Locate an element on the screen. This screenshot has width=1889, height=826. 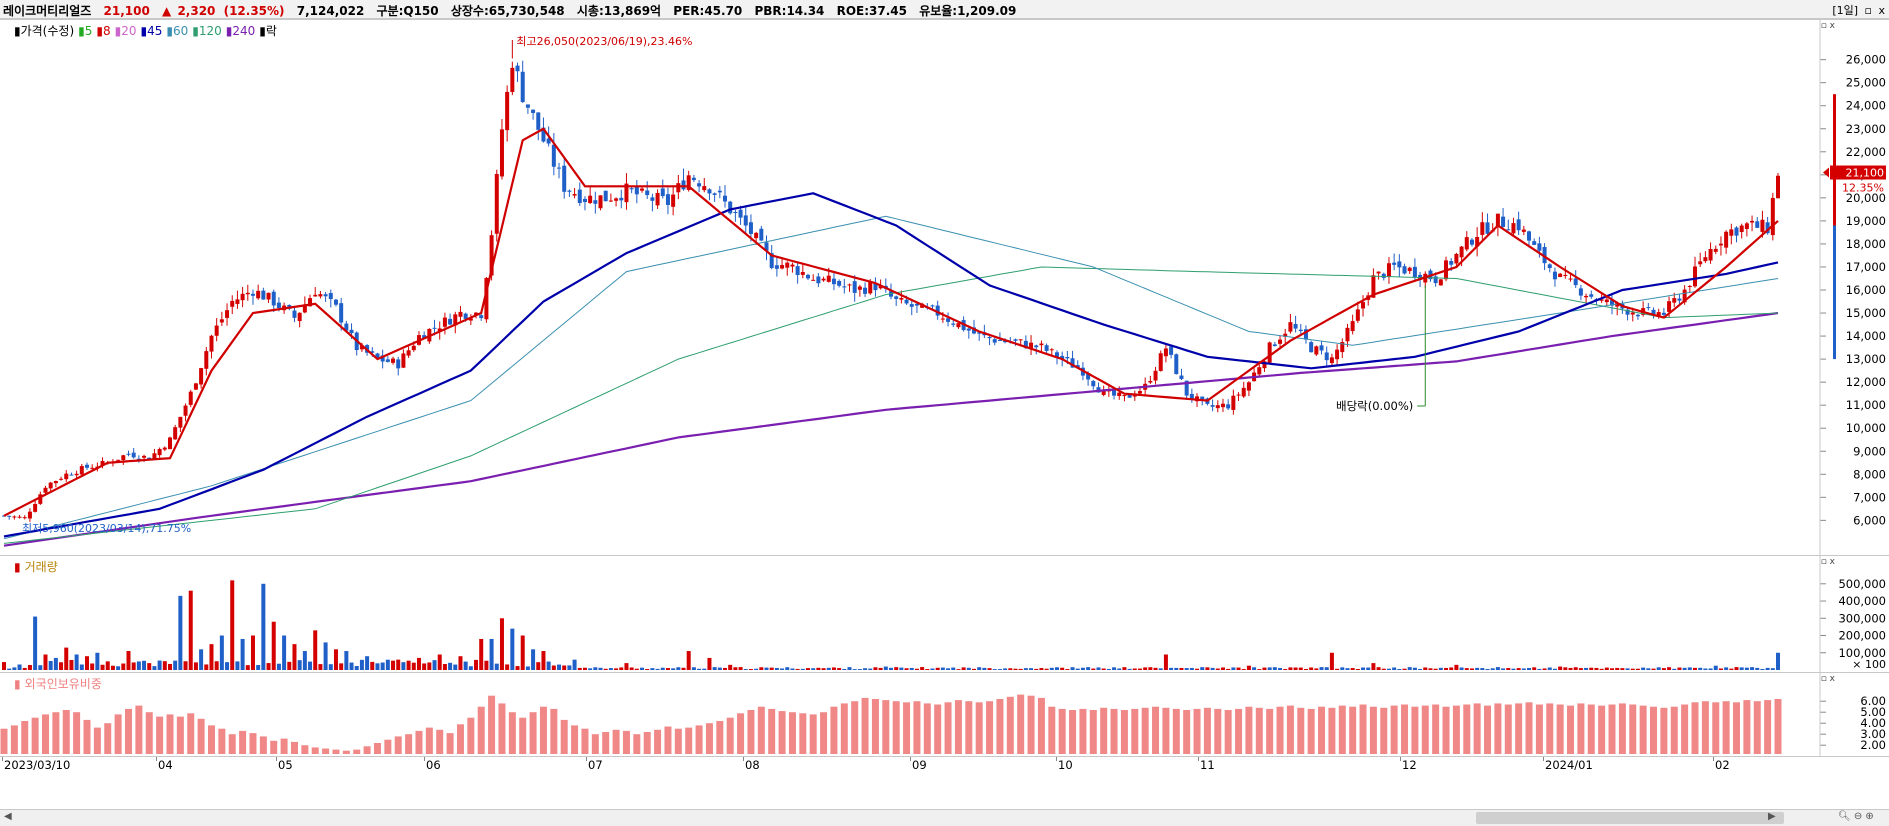
scrollbar: ◀ ▶ 🔍︎ ⊖ ⊕ is located at coordinates (944, 817).